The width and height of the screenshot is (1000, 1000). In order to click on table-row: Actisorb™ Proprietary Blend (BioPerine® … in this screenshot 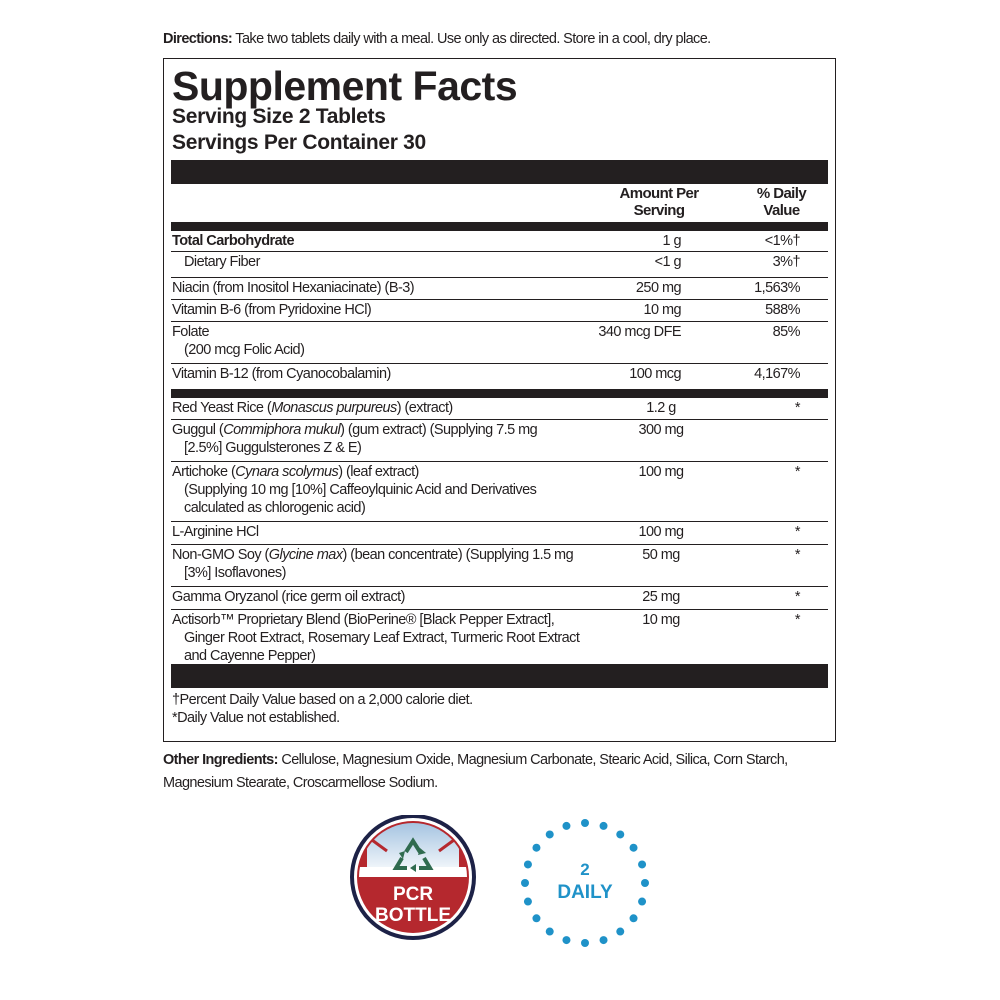, I will do `click(499, 639)`.